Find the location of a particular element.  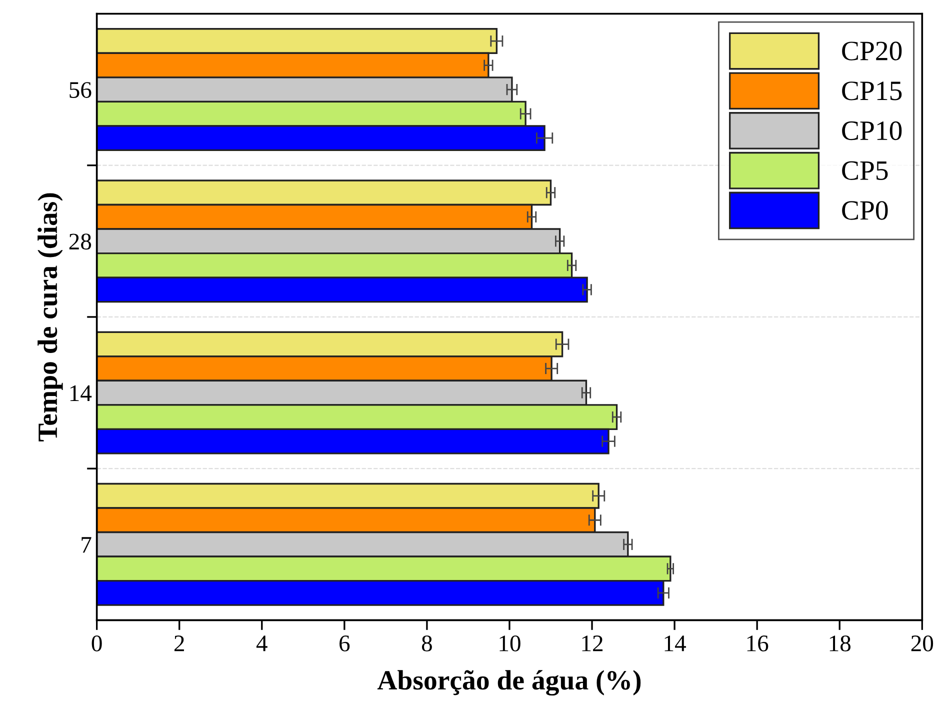

y-tick-label: 56 is located at coordinates (81, 90).